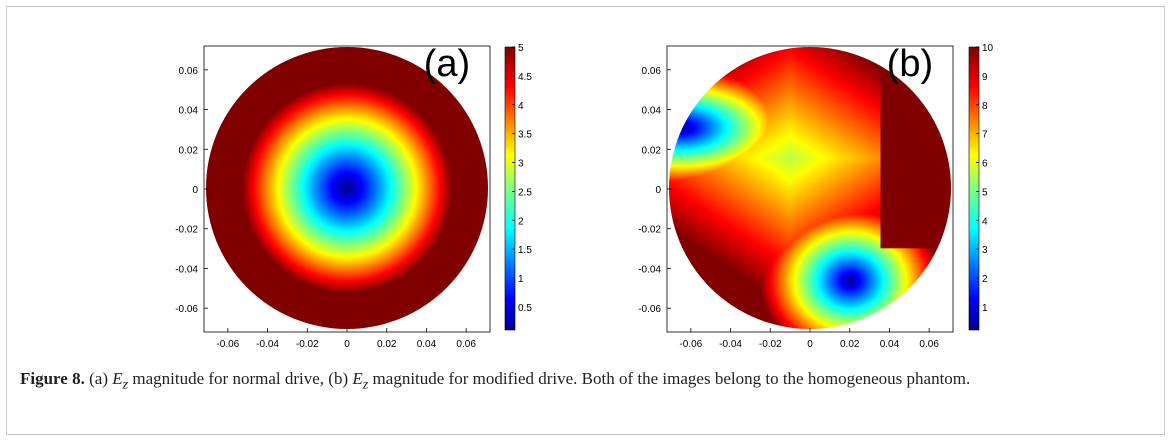 The height and width of the screenshot is (443, 1173). Describe the element at coordinates (810, 344) in the screenshot. I see `x-tick-label-b-3: 0` at that location.